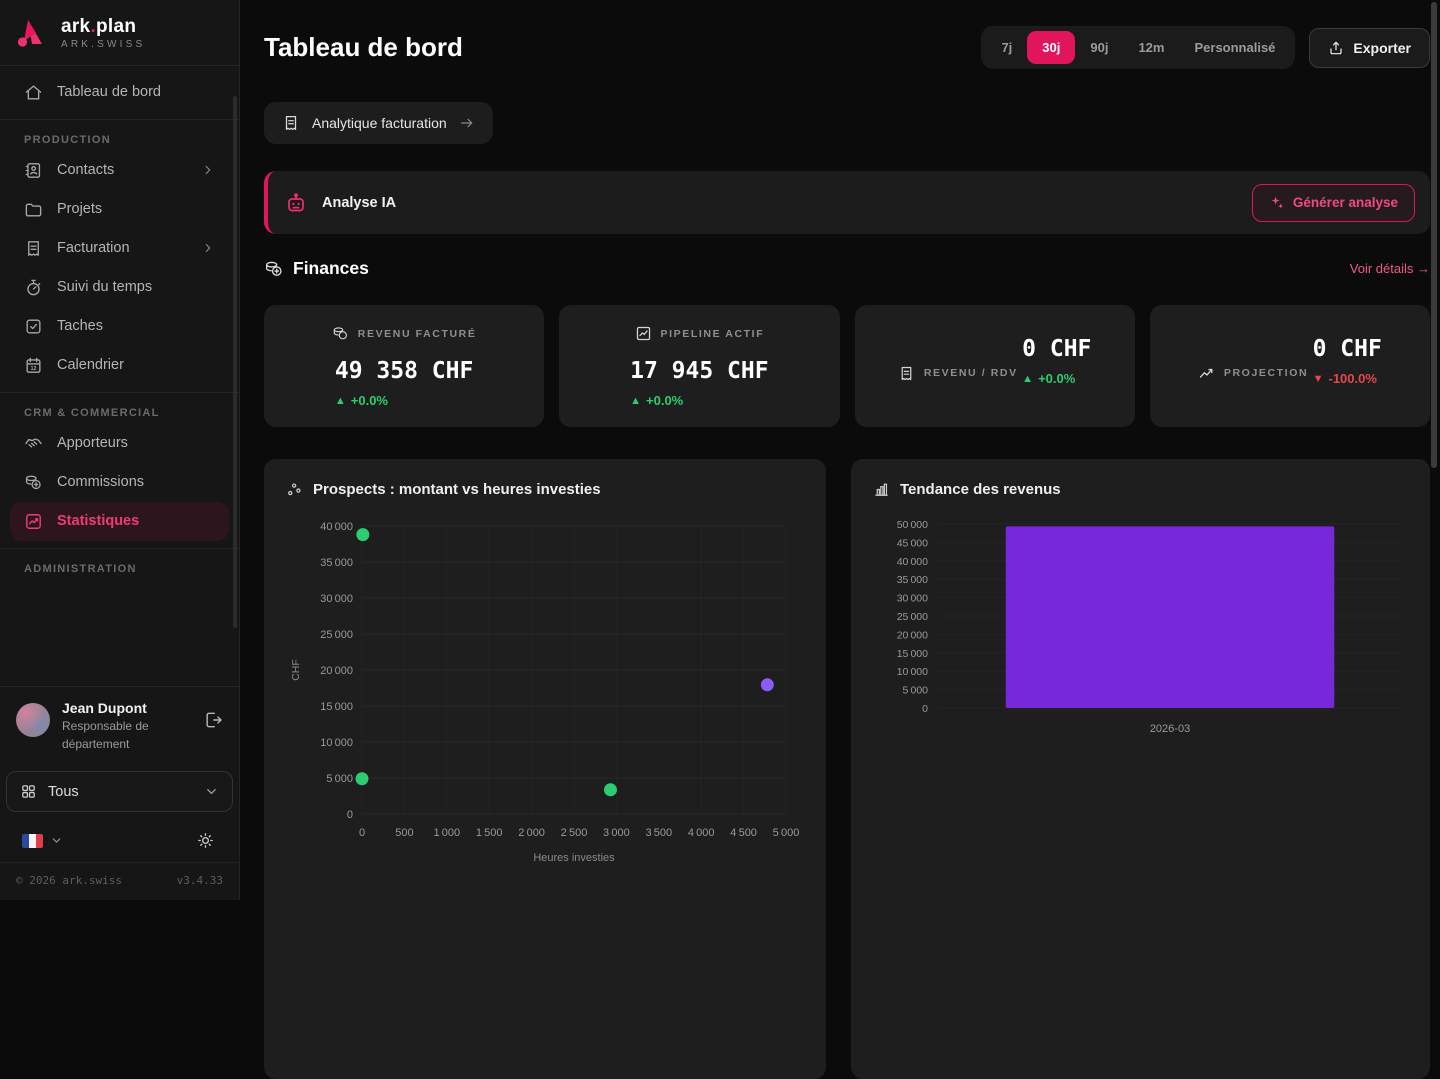  I want to click on ai-banner-label: Analyse IA, so click(359, 202).